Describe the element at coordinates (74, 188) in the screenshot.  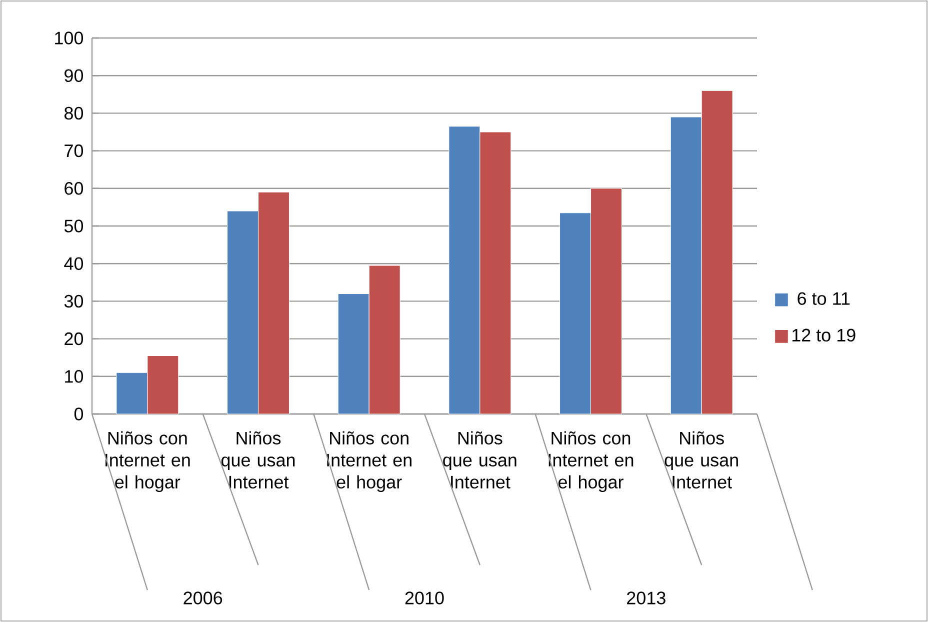
I see `y-tick-label: 60` at that location.